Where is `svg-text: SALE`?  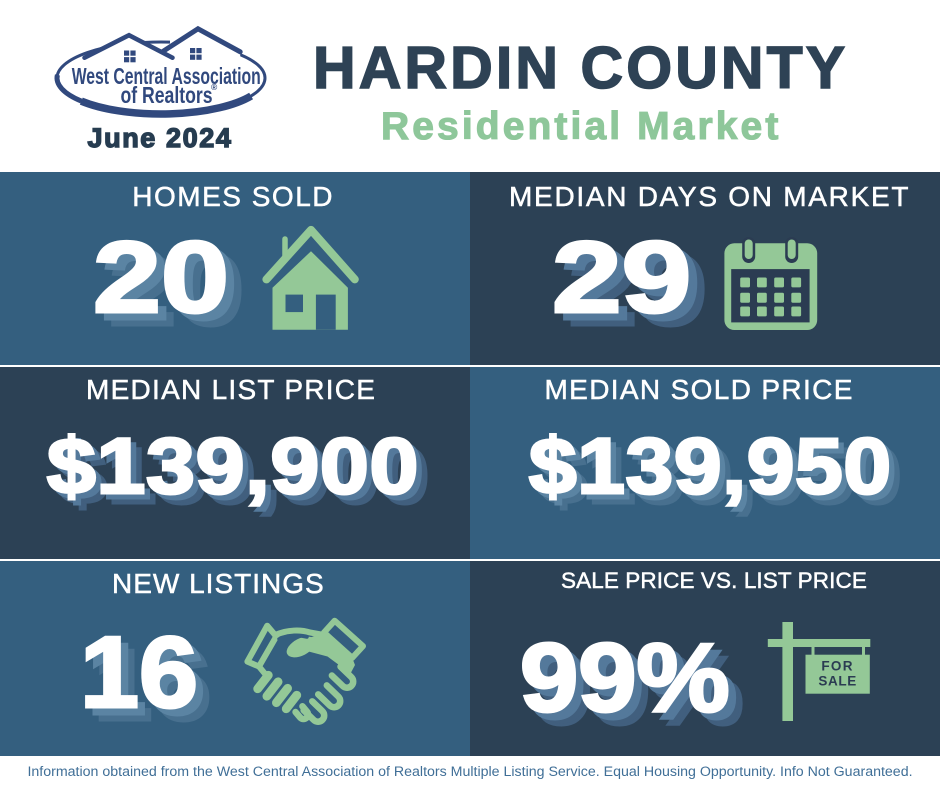
svg-text: SALE is located at coordinates (837, 681).